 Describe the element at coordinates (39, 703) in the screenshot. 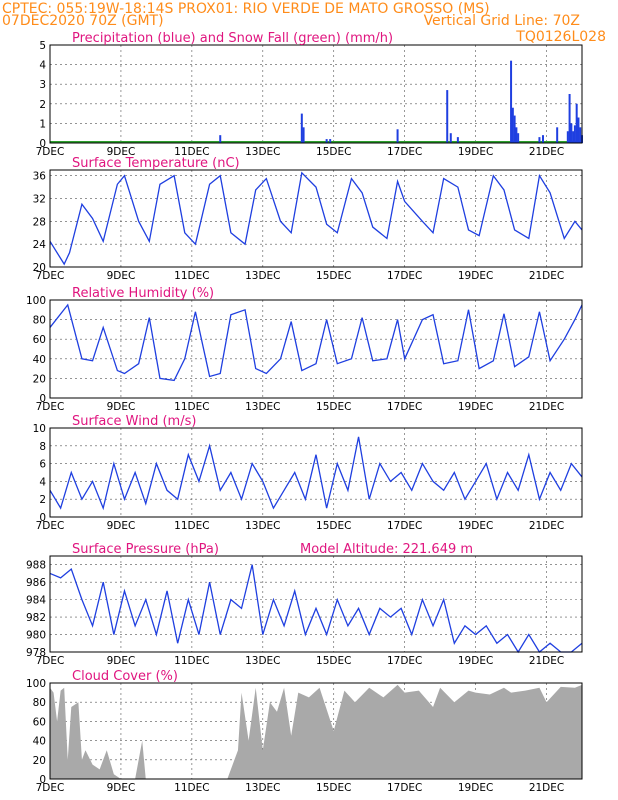

I see `y-tick-label: 80` at that location.